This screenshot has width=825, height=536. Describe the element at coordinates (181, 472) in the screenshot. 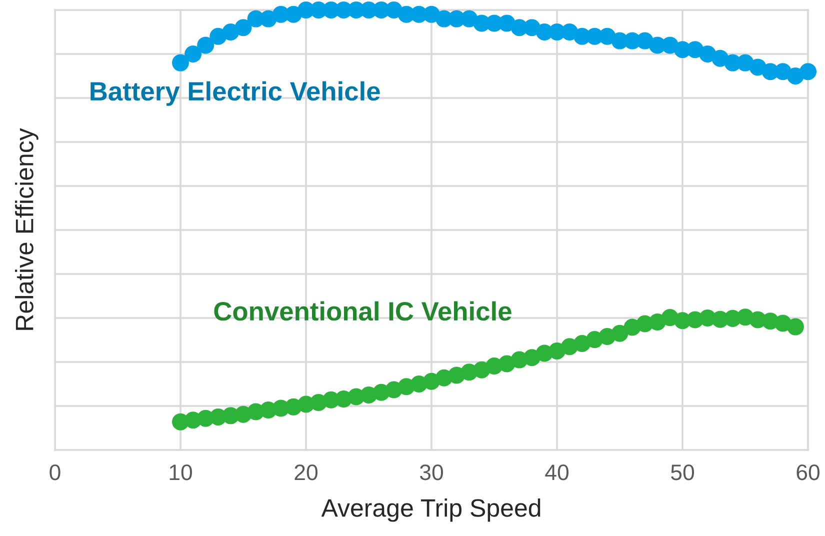

I see `x-tick-label: 10` at that location.